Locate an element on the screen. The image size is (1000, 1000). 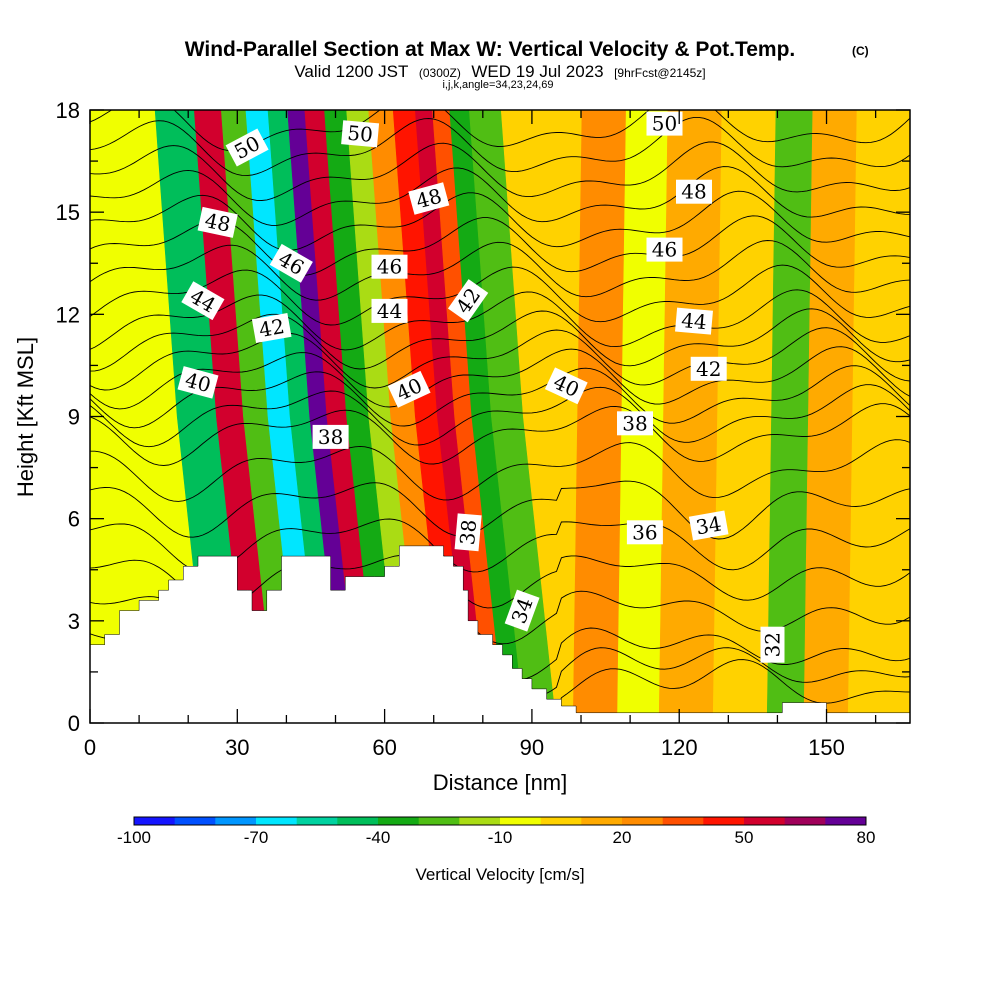
colorbar-label: Vertical Velocity [cm/s] is located at coordinates (499, 874).